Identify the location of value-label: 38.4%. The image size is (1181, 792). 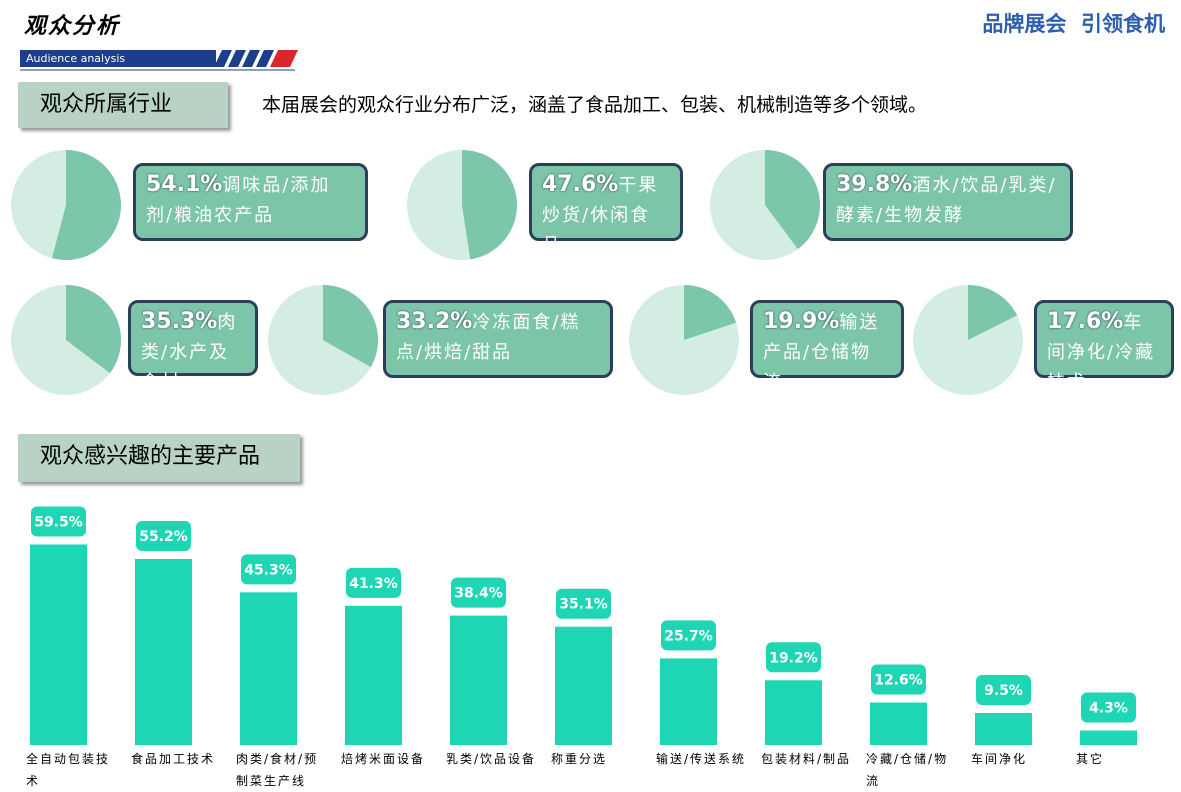
(478, 594).